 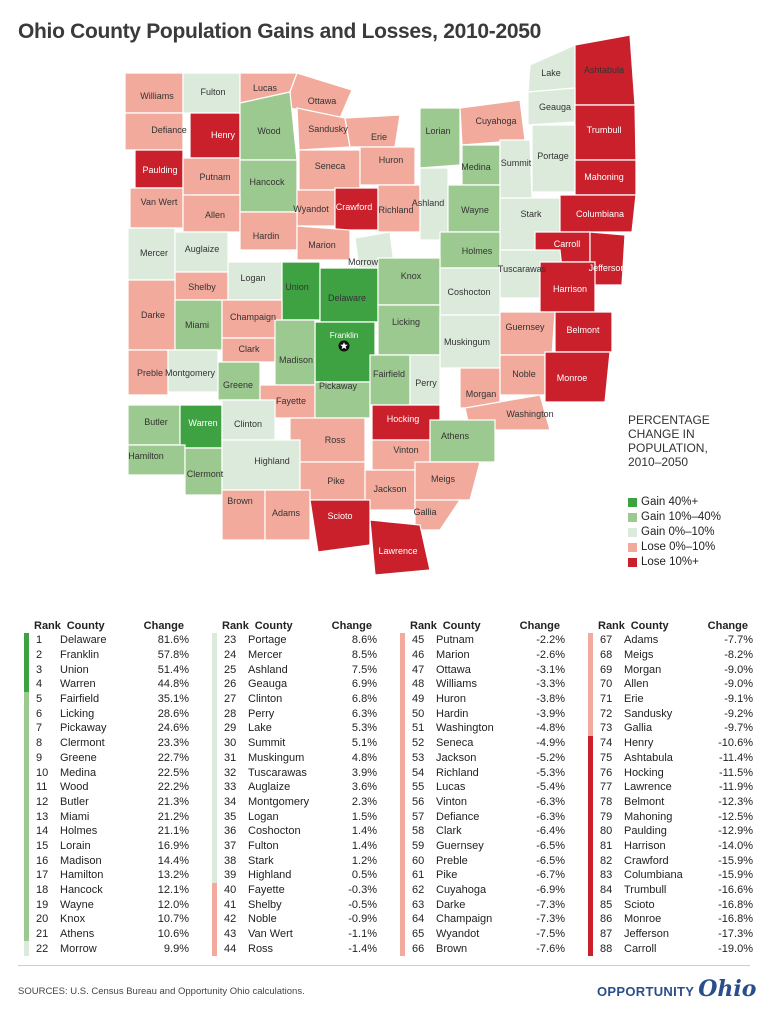 What do you see at coordinates (287, 515) in the screenshot?
I see `county-adams` at bounding box center [287, 515].